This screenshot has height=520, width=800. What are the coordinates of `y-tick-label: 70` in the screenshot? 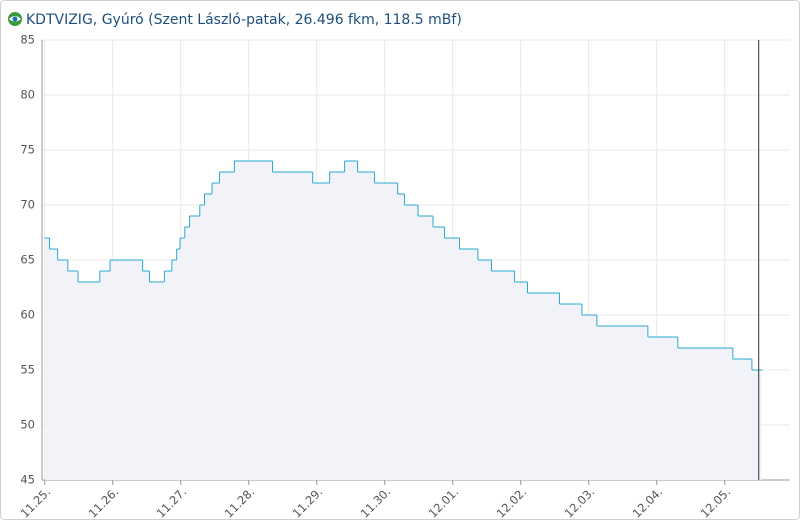 It's located at (27, 205).